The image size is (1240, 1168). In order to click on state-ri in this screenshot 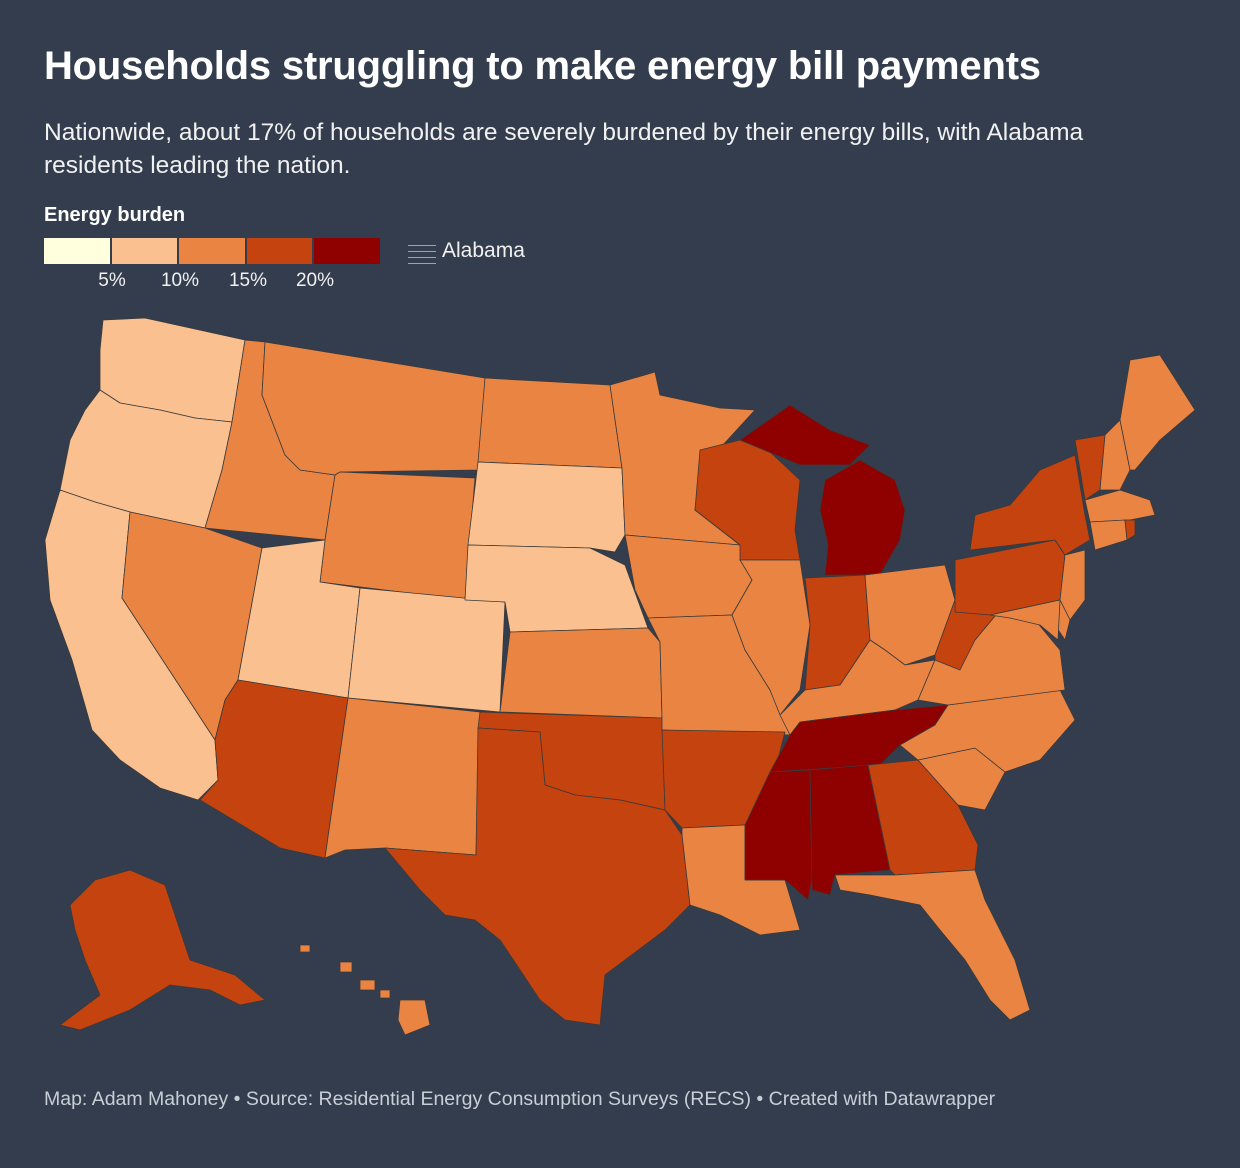, I will do `click(1130, 530)`.